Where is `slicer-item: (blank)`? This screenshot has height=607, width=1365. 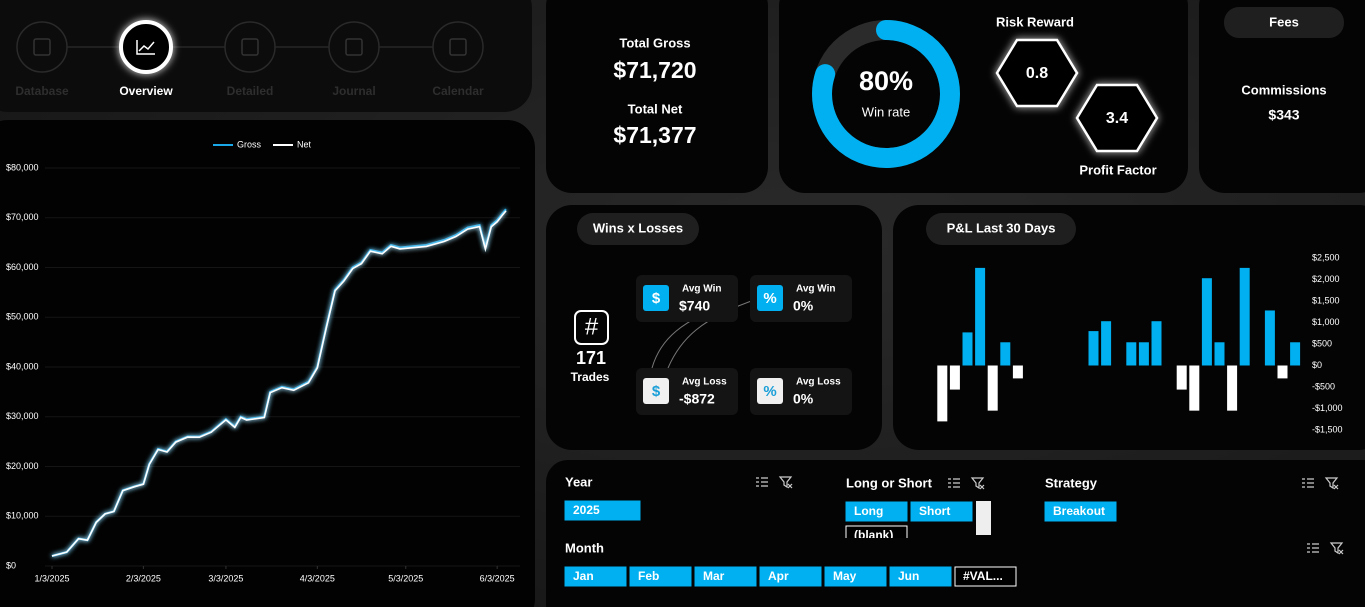 slicer-item: (blank) is located at coordinates (876, 535).